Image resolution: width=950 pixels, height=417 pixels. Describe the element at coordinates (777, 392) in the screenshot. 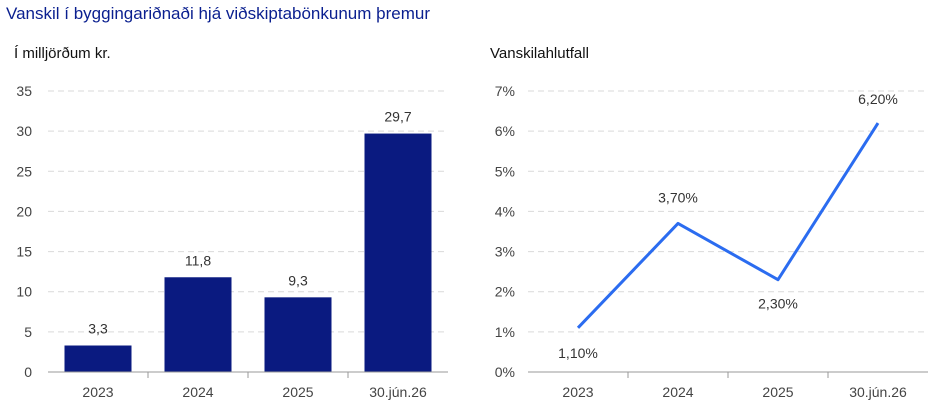

I see `right-xtick-label: 2025` at that location.